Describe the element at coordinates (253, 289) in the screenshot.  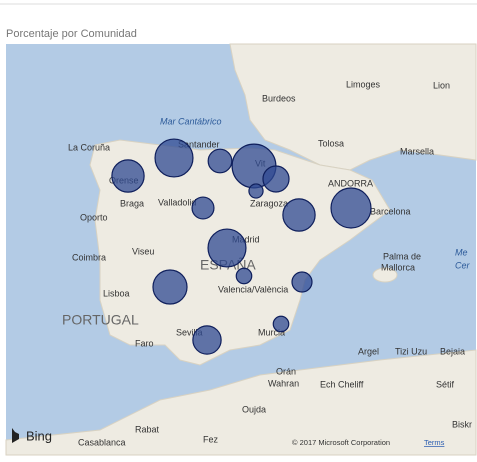
I see `place-label: Valencia/València` at that location.